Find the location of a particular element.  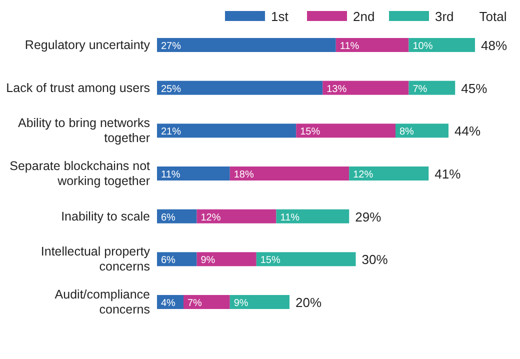

total-label: 45% is located at coordinates (474, 88).